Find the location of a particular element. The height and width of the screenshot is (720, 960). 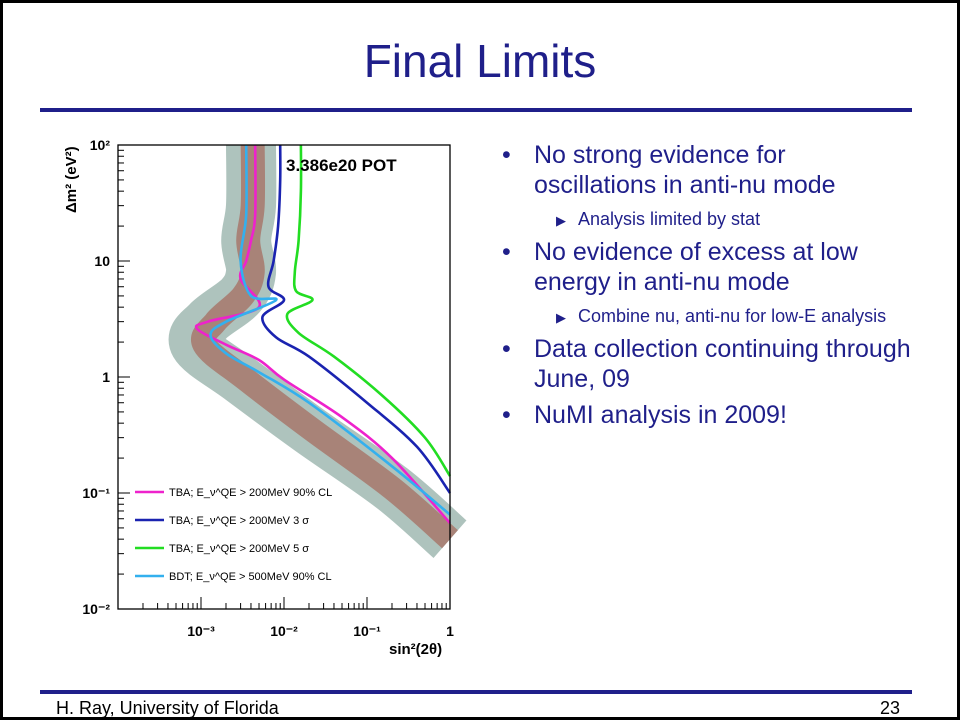

legend-label: TBA; E_ν^QE > 200MeV 5 σ is located at coordinates (239, 549).